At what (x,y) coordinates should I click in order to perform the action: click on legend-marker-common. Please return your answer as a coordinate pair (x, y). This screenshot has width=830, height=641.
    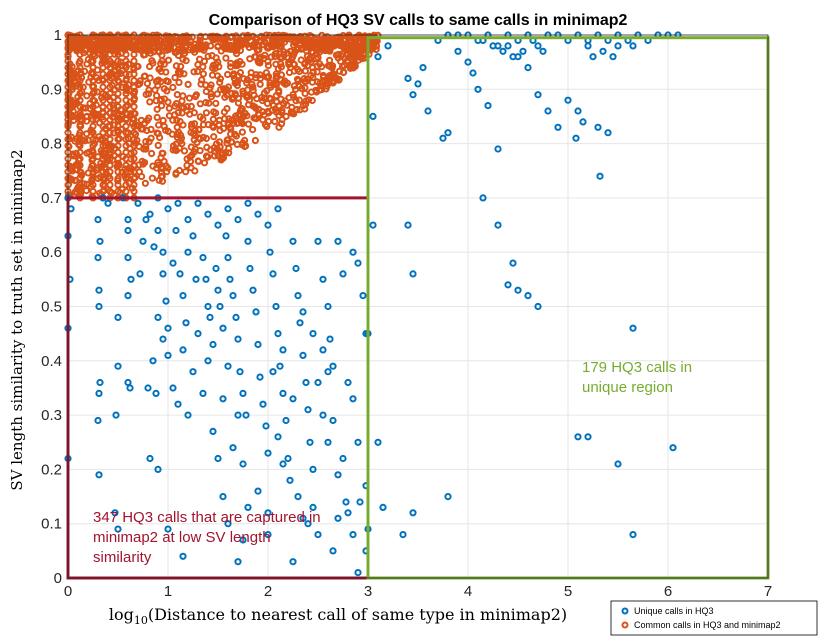
    Looking at the image, I should click on (625, 625).